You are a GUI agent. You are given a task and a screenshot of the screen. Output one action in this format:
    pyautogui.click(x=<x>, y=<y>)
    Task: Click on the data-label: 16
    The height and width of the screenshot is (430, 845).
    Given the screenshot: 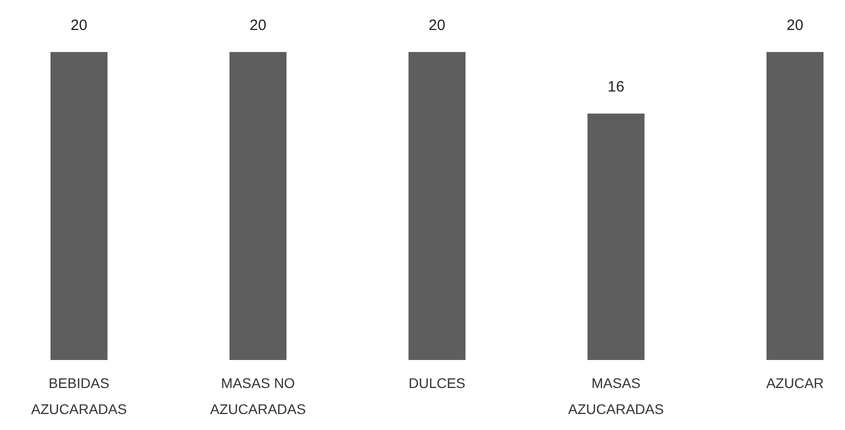 What is the action you would take?
    pyautogui.click(x=616, y=87)
    